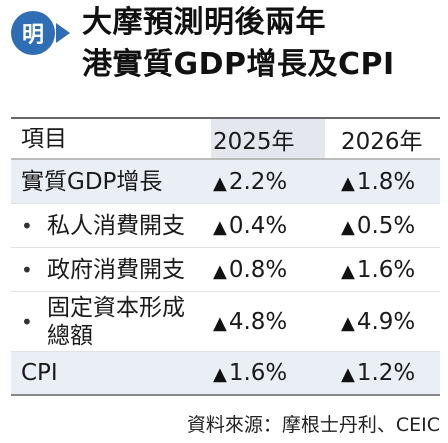  I want to click on ming-pao-logo-icon: 明, so click(33, 33).